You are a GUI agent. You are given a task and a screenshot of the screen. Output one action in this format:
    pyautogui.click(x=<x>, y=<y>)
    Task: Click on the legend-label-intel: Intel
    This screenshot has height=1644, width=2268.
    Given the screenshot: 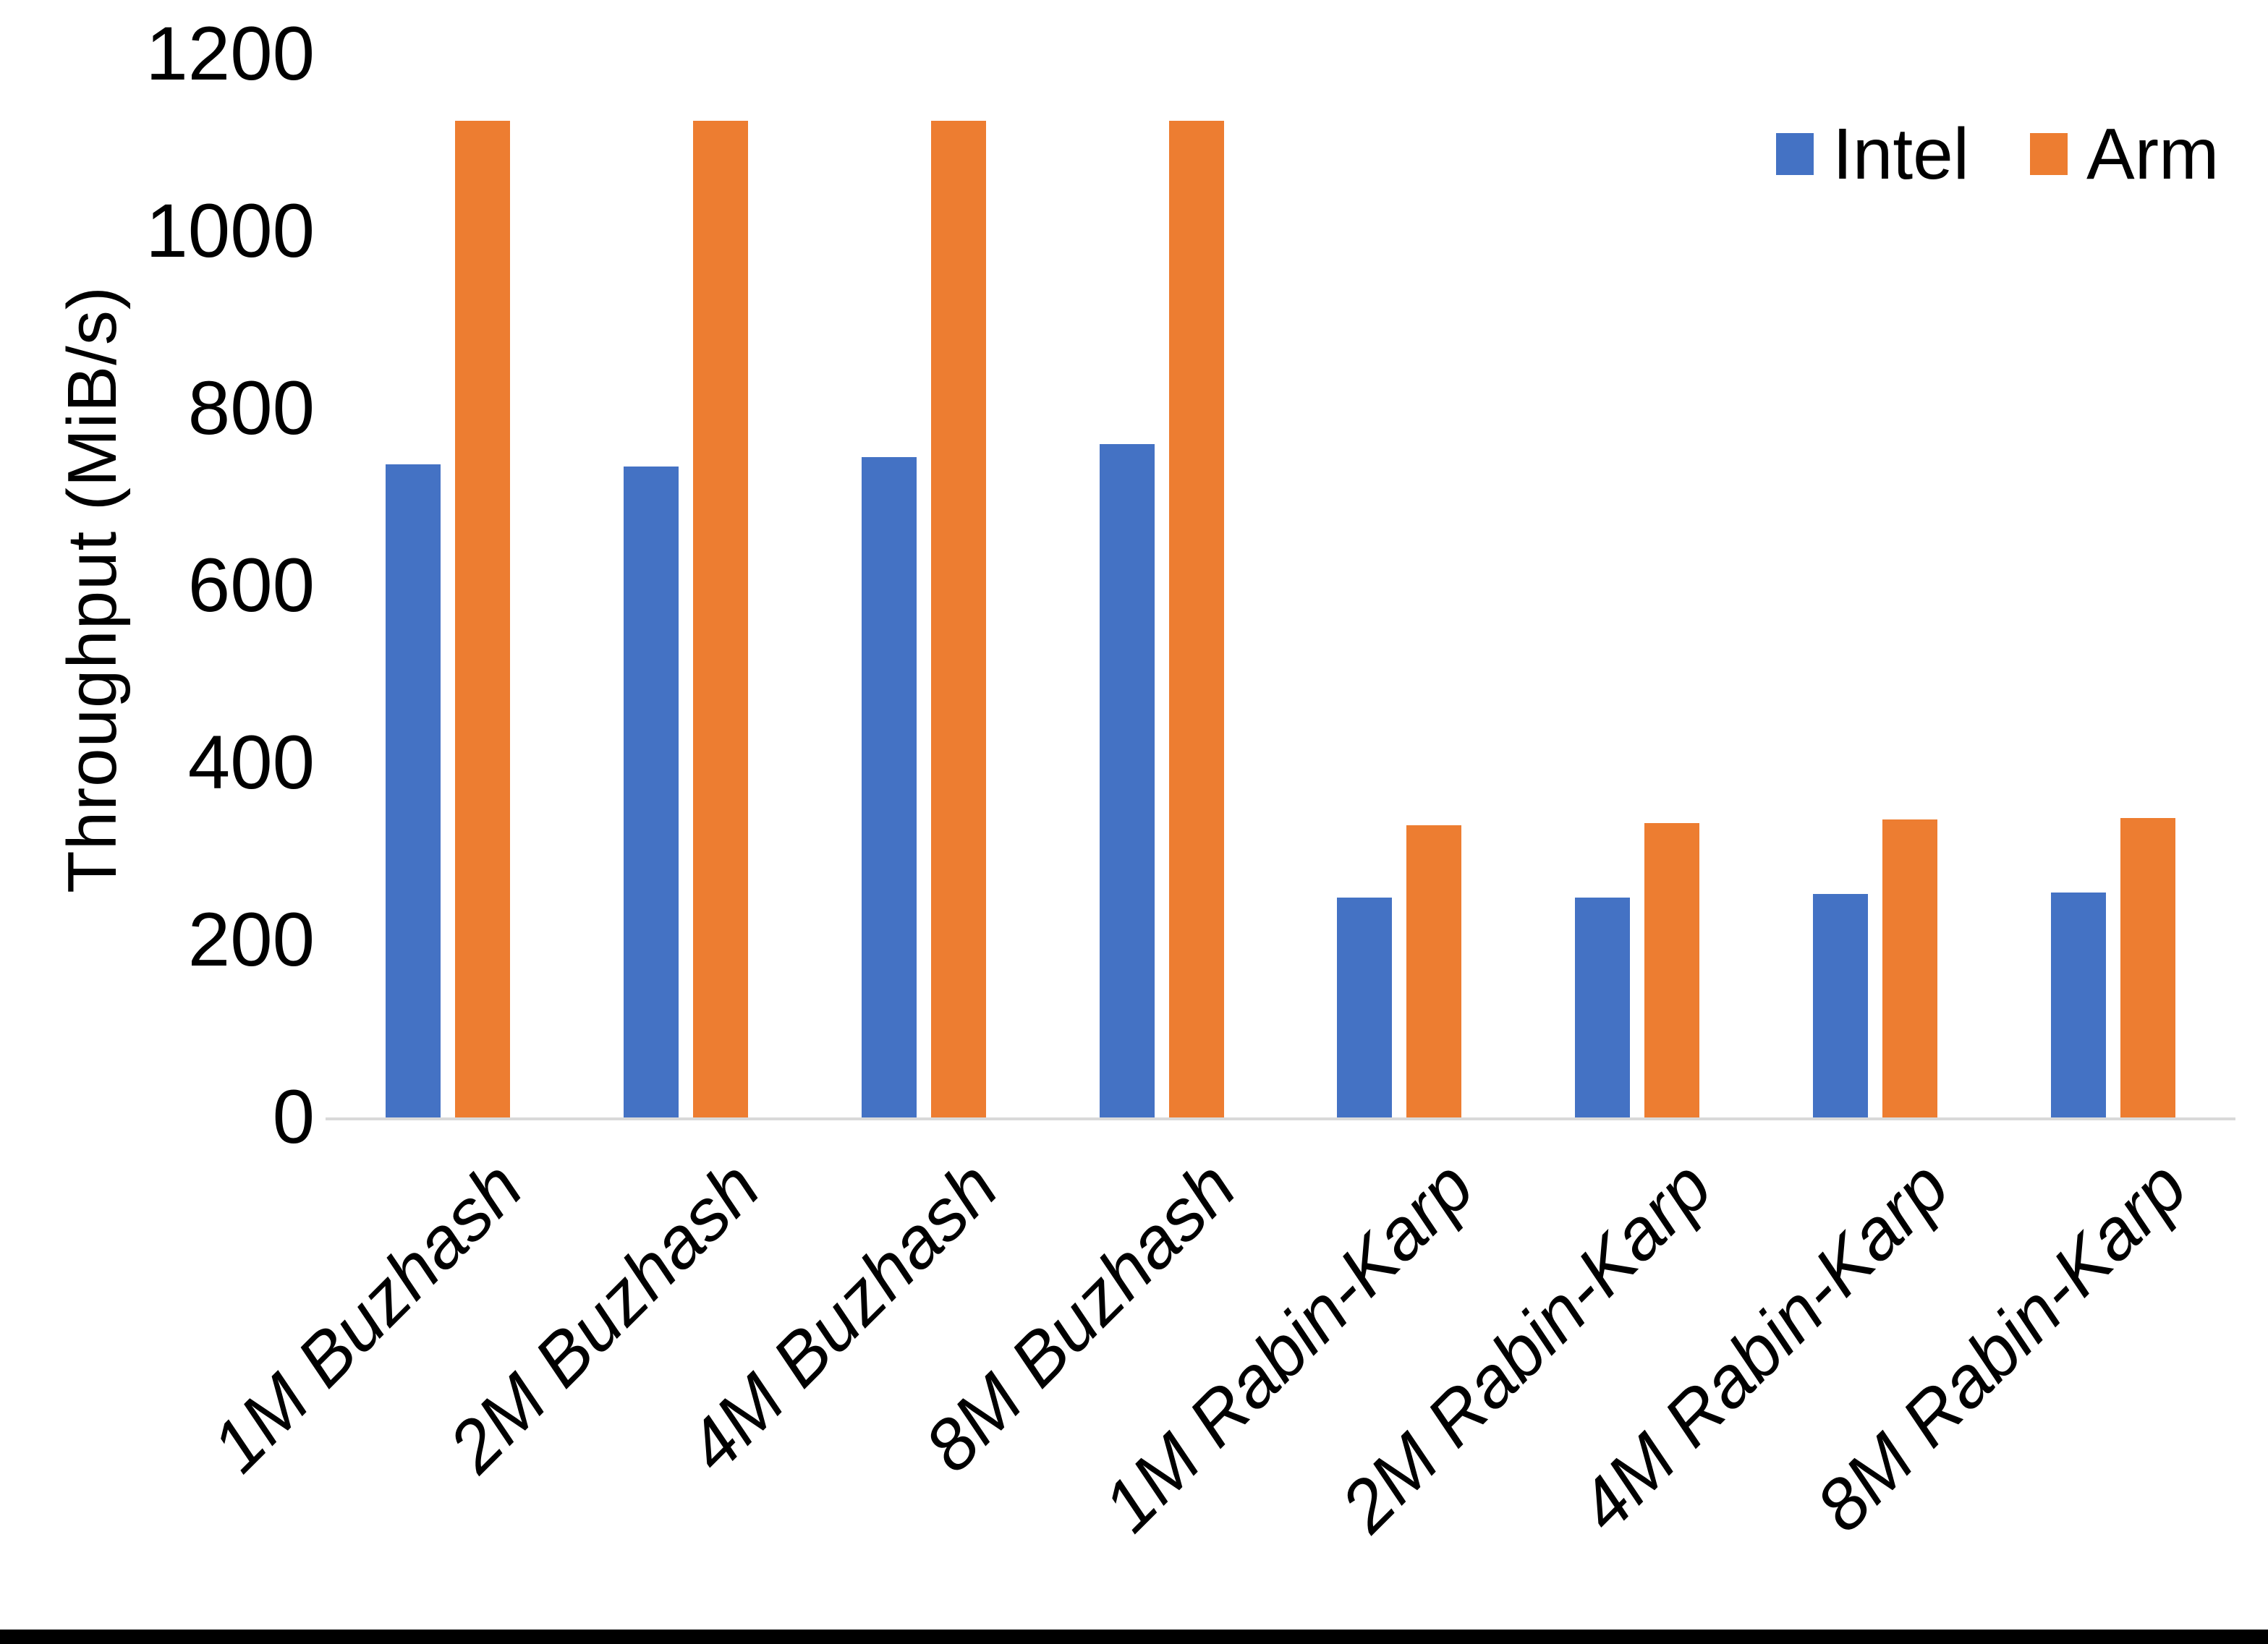 What is the action you would take?
    pyautogui.click(x=1901, y=154)
    